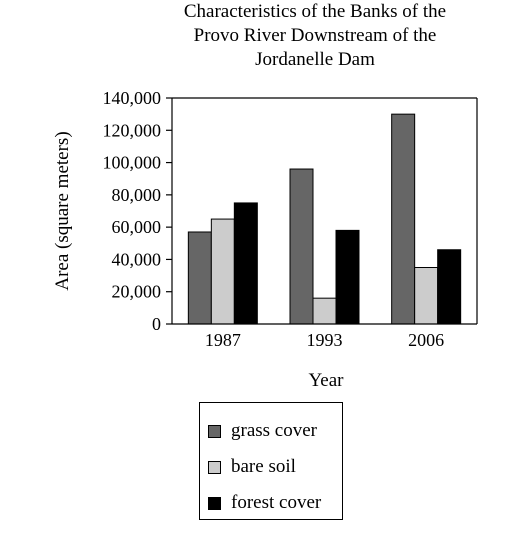  What do you see at coordinates (222, 271) in the screenshot?
I see `bar-bare-soil-1987` at bounding box center [222, 271].